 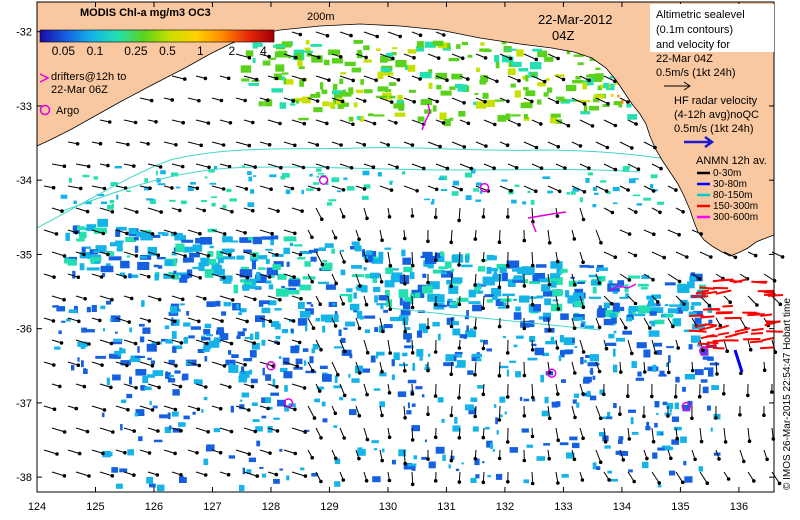 I want to click on y-tick-label: -35, so click(x=24, y=255).